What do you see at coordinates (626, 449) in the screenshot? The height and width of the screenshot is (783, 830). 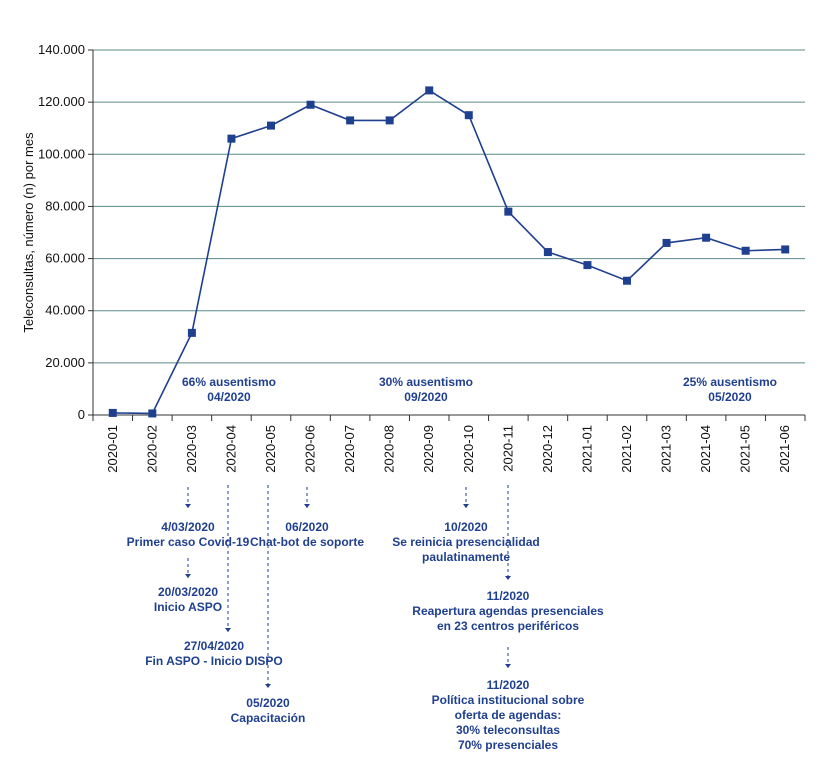 I see `x-tick-label: 2021-02` at bounding box center [626, 449].